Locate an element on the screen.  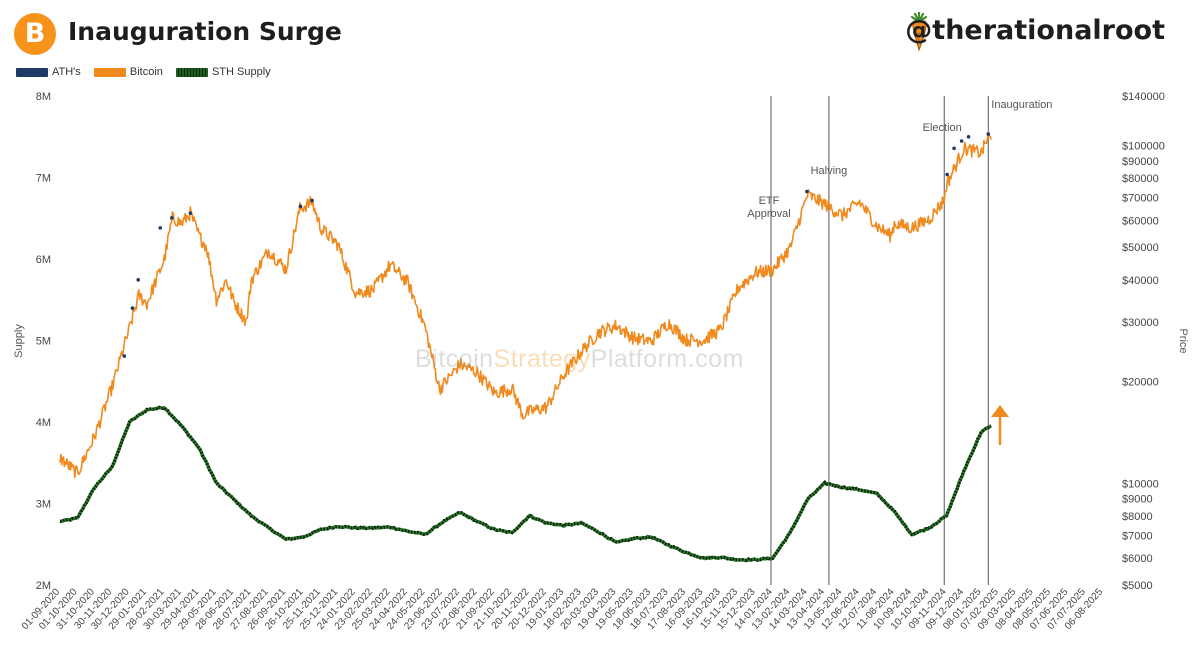
legend-label-bitcoin: Bitcoin is located at coordinates (146, 72).